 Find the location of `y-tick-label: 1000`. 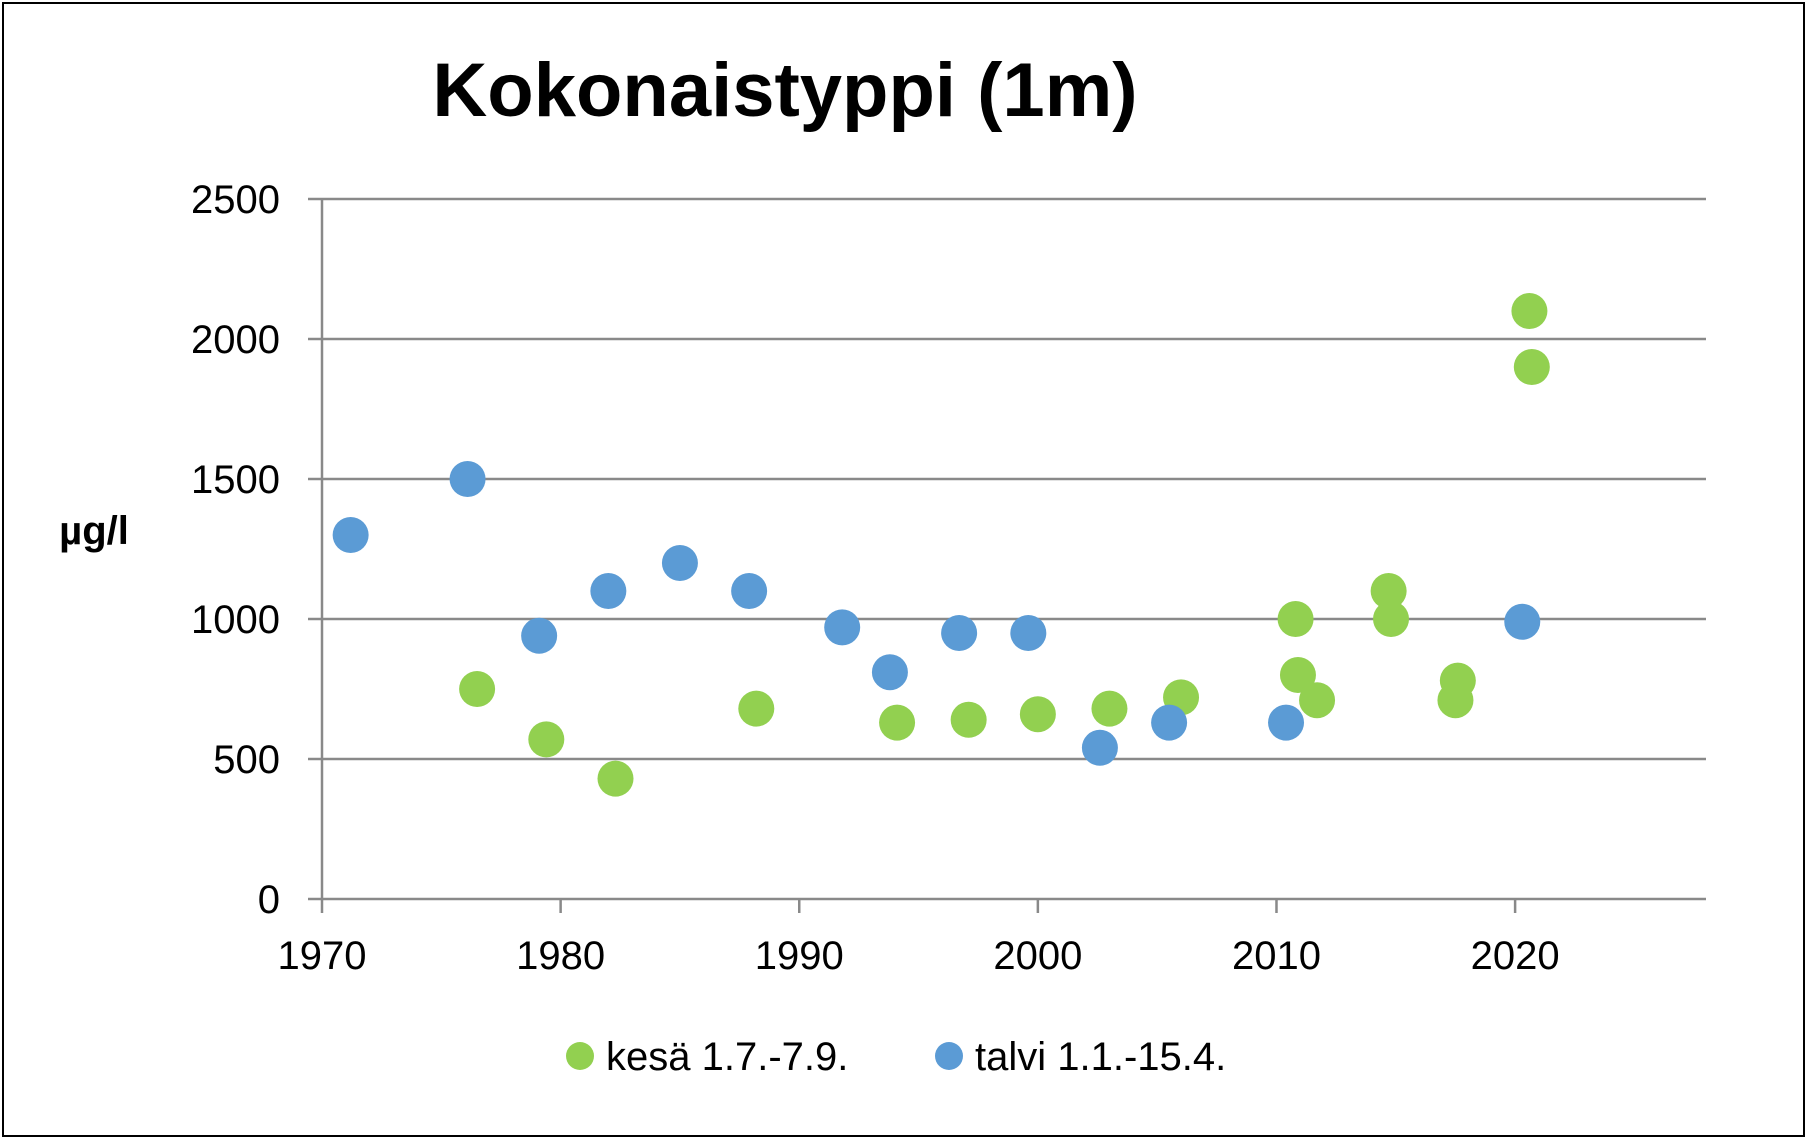

y-tick-label: 1000 is located at coordinates (235, 620).